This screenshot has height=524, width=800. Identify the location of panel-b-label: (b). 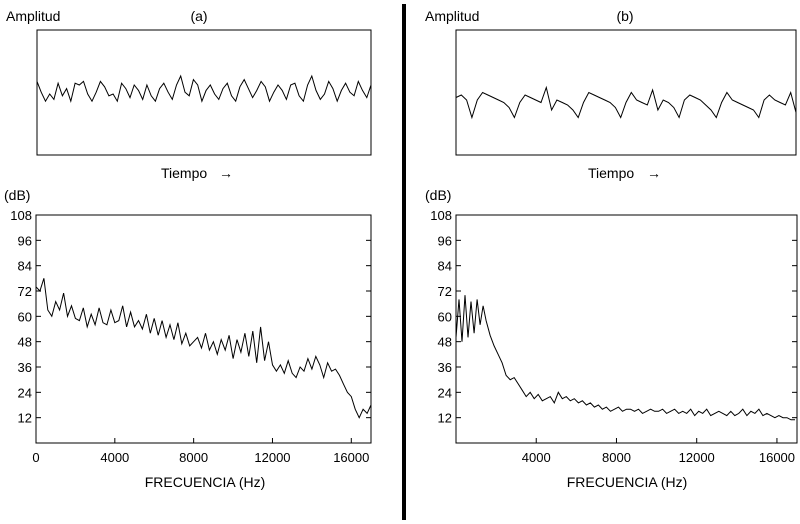
(624, 16).